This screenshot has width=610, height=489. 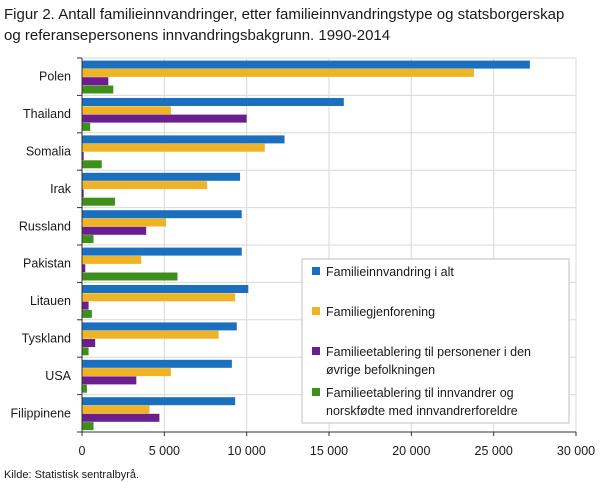 I want to click on category-label: Thailand, so click(x=47, y=114).